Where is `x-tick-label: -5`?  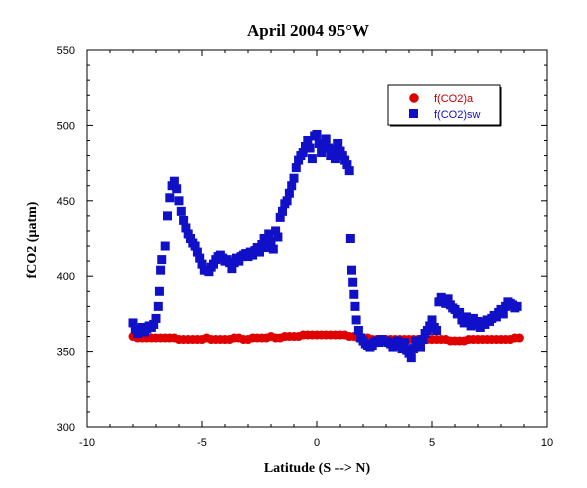
x-tick-label: -5 is located at coordinates (202, 443).